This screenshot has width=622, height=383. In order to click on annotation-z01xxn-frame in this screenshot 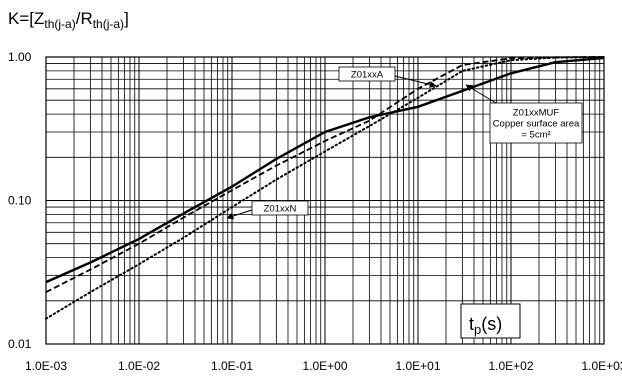, I will do `click(280, 208)`.